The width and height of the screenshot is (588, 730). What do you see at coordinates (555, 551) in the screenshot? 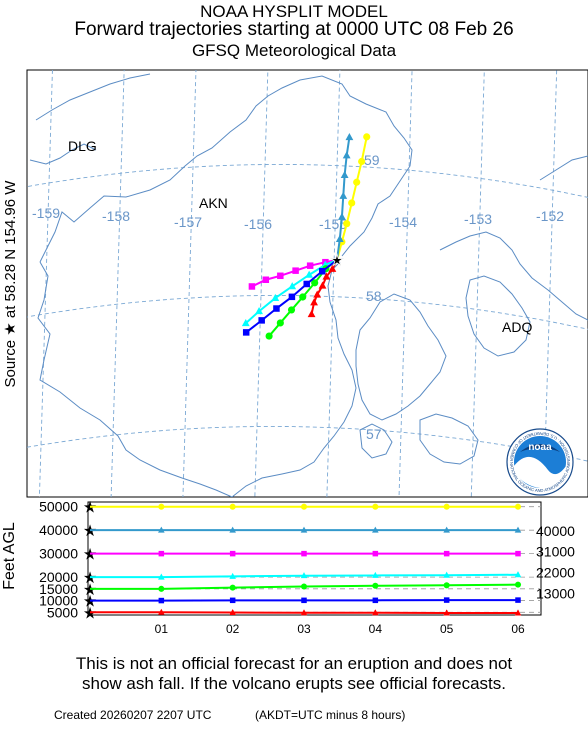
I see `height-right-label: 31000` at bounding box center [555, 551].